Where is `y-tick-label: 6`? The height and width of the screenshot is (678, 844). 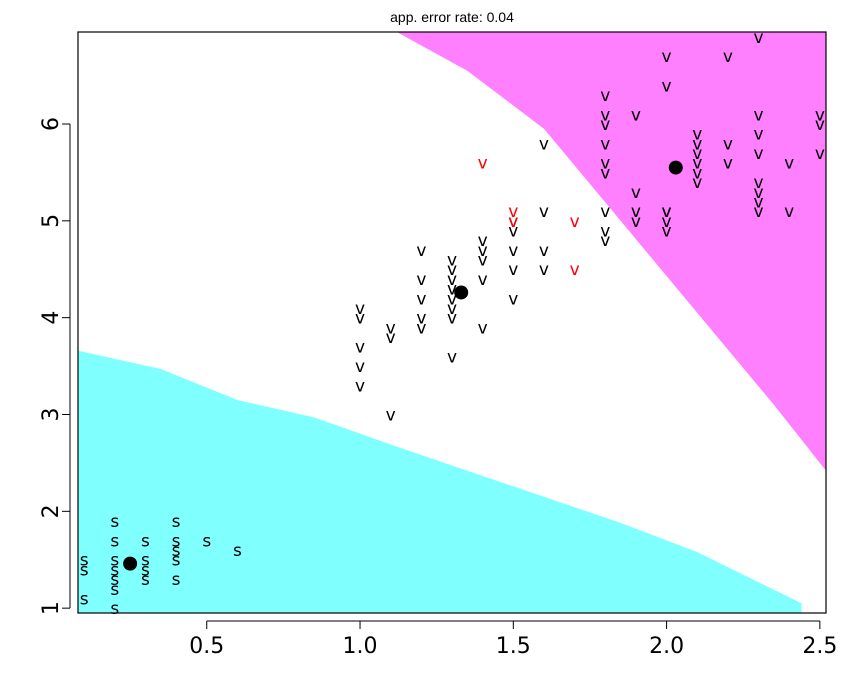 y-tick-label: 6 is located at coordinates (51, 124).